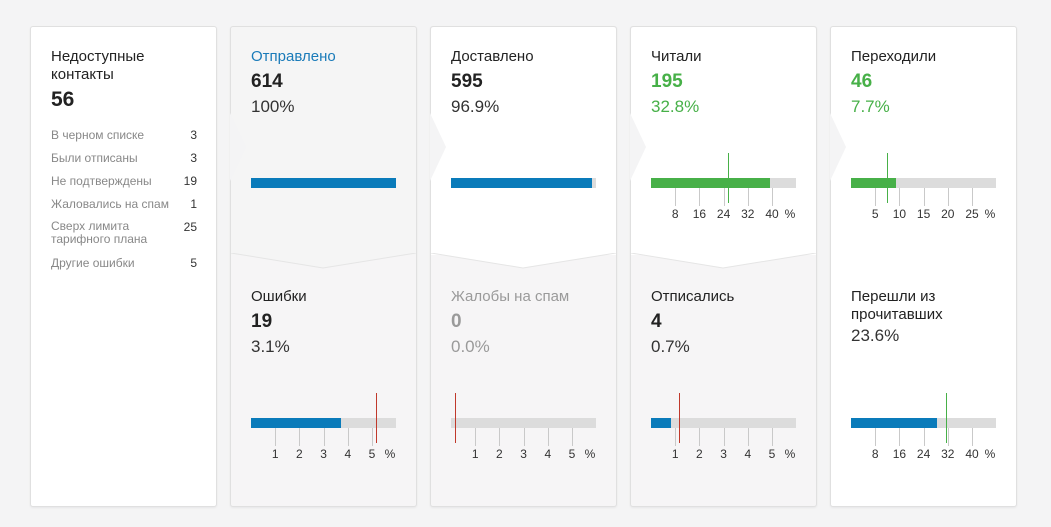  I want to click on delivered-pct: 96.9%, so click(475, 106).